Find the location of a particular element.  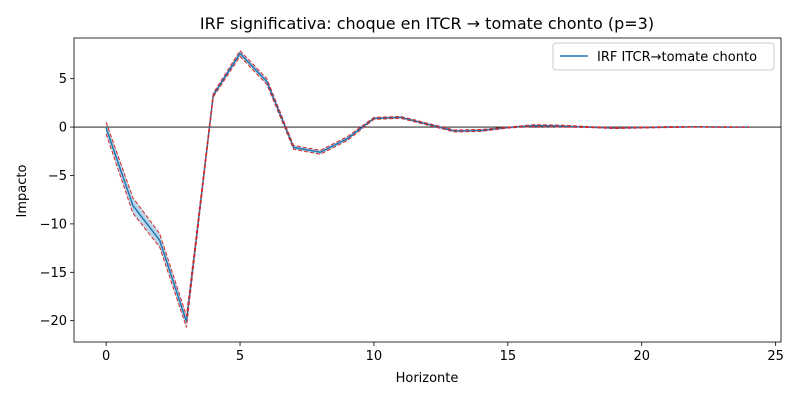

legend-label: IRF ITCR→tomate chonto is located at coordinates (677, 57).